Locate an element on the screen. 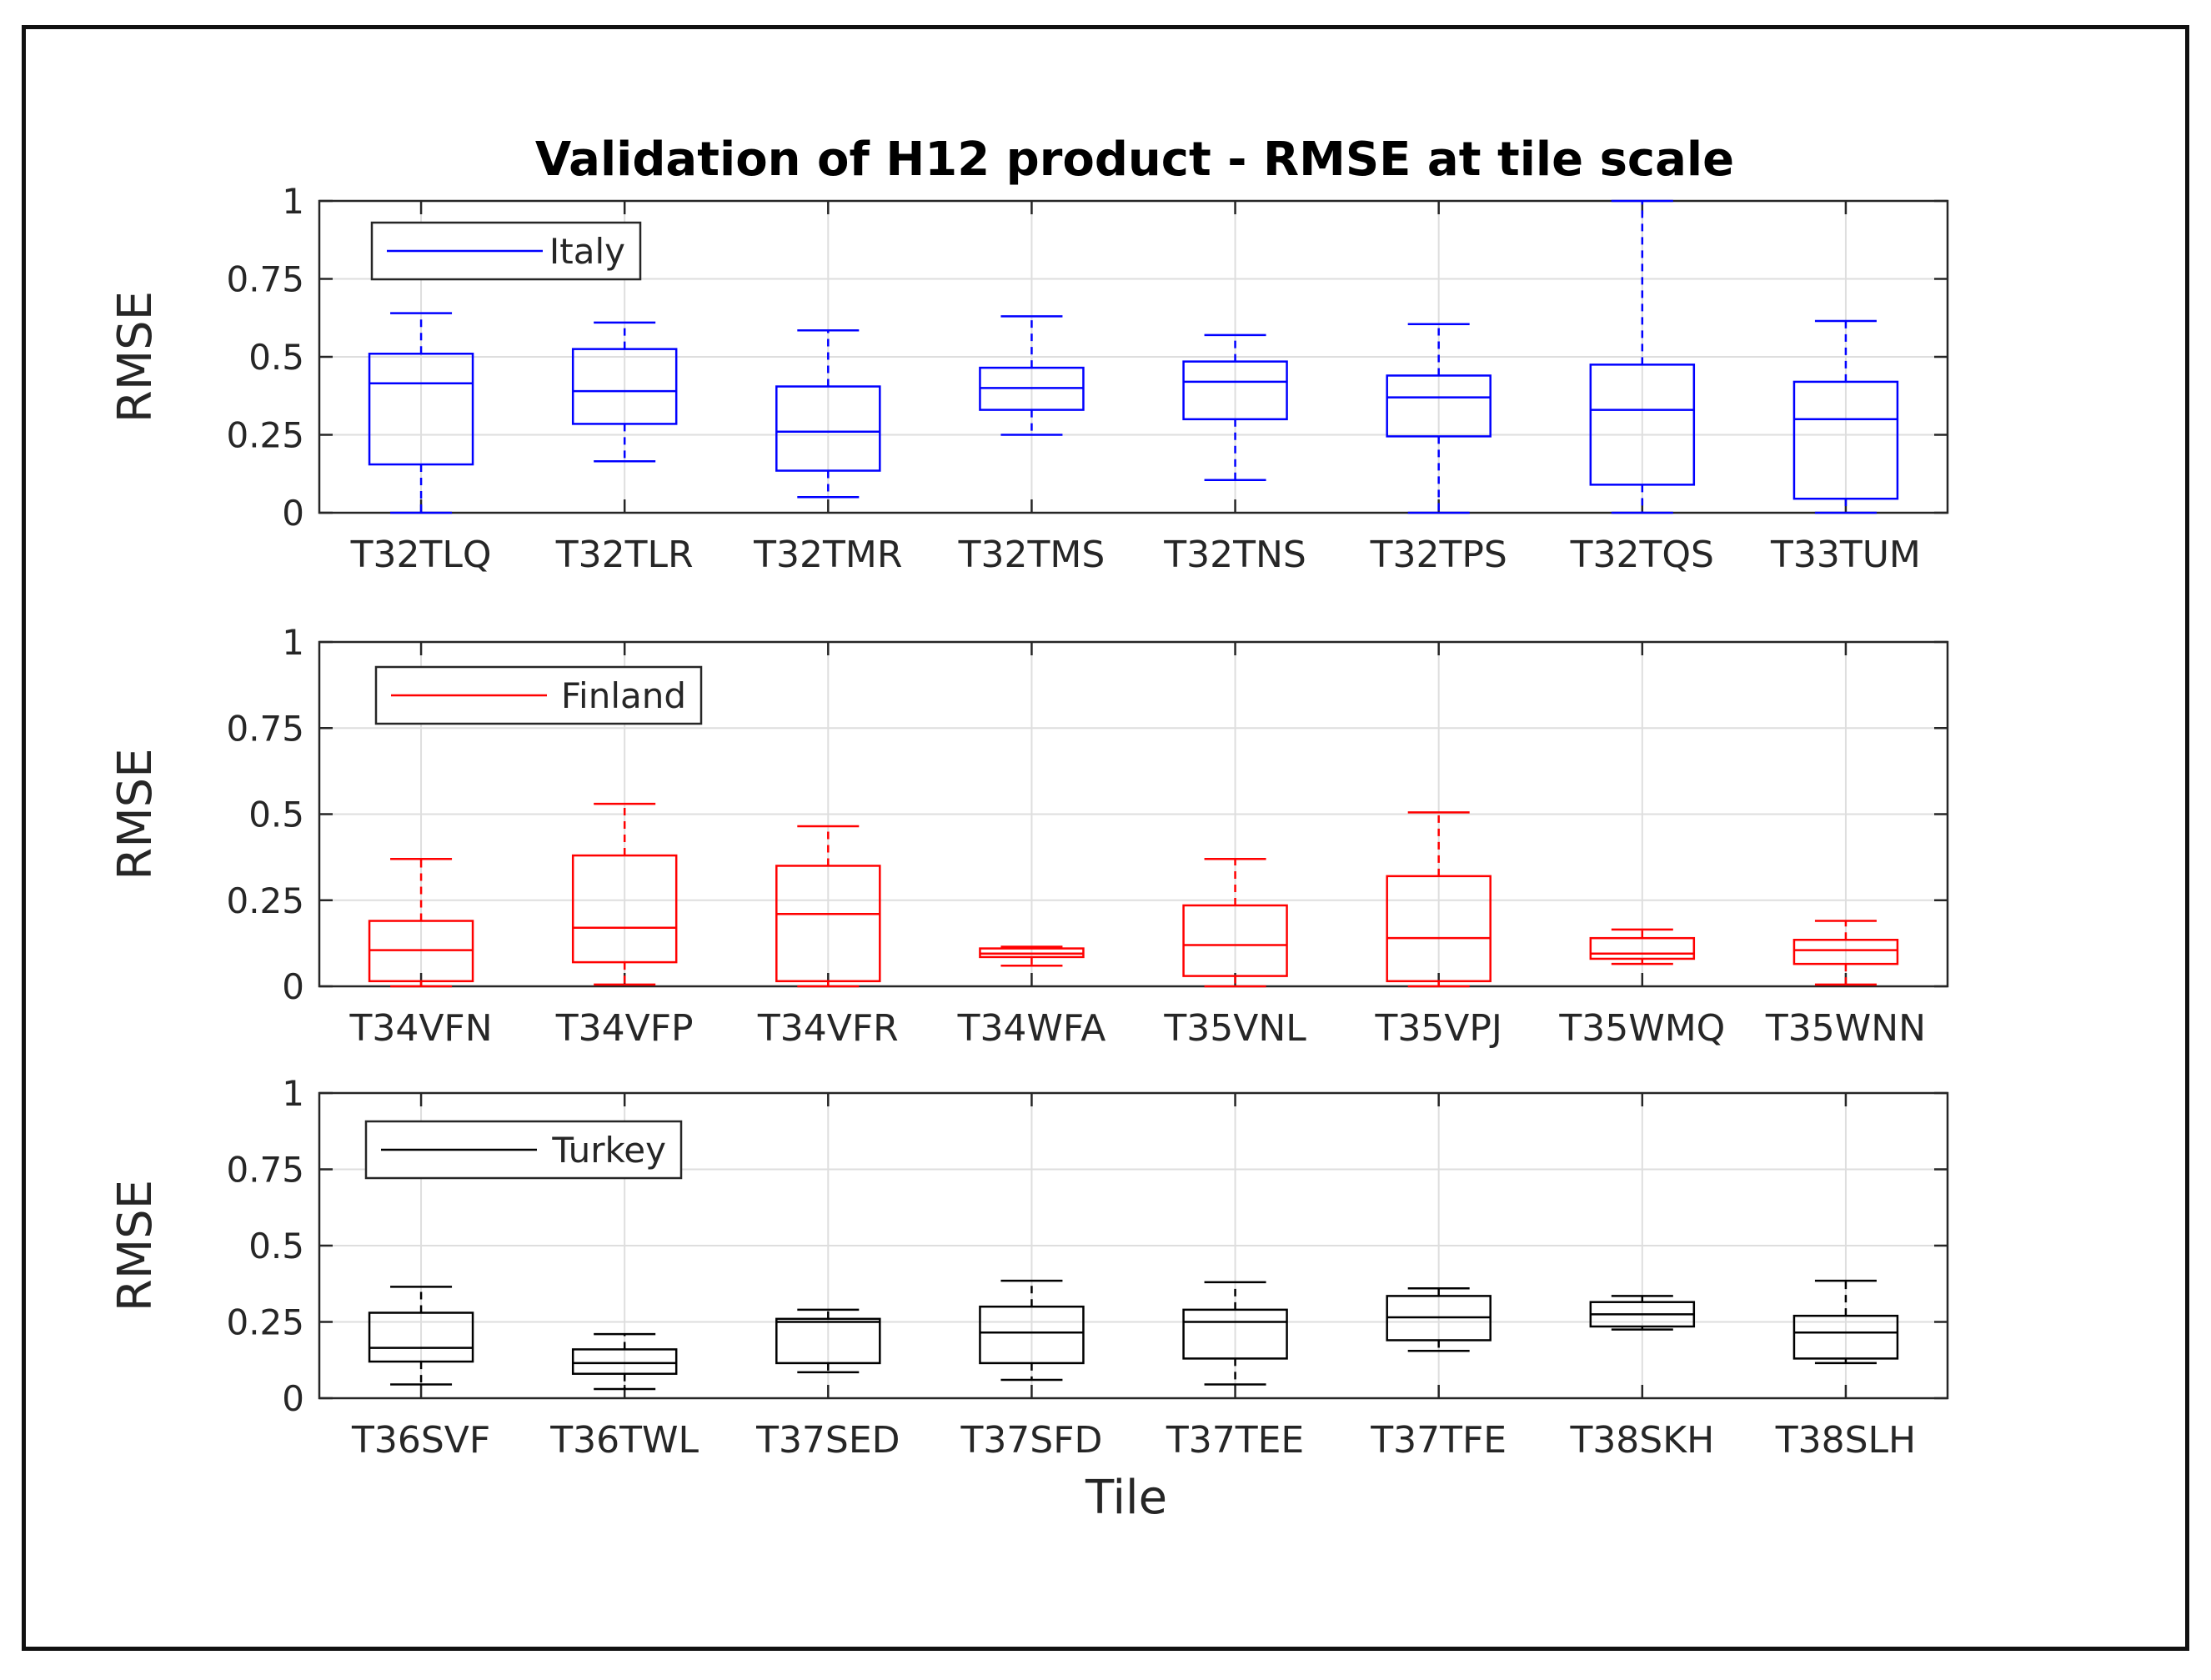 This screenshot has height=1680, width=2211. panel-3-x-tick-label: T38SLH is located at coordinates (1846, 1440).